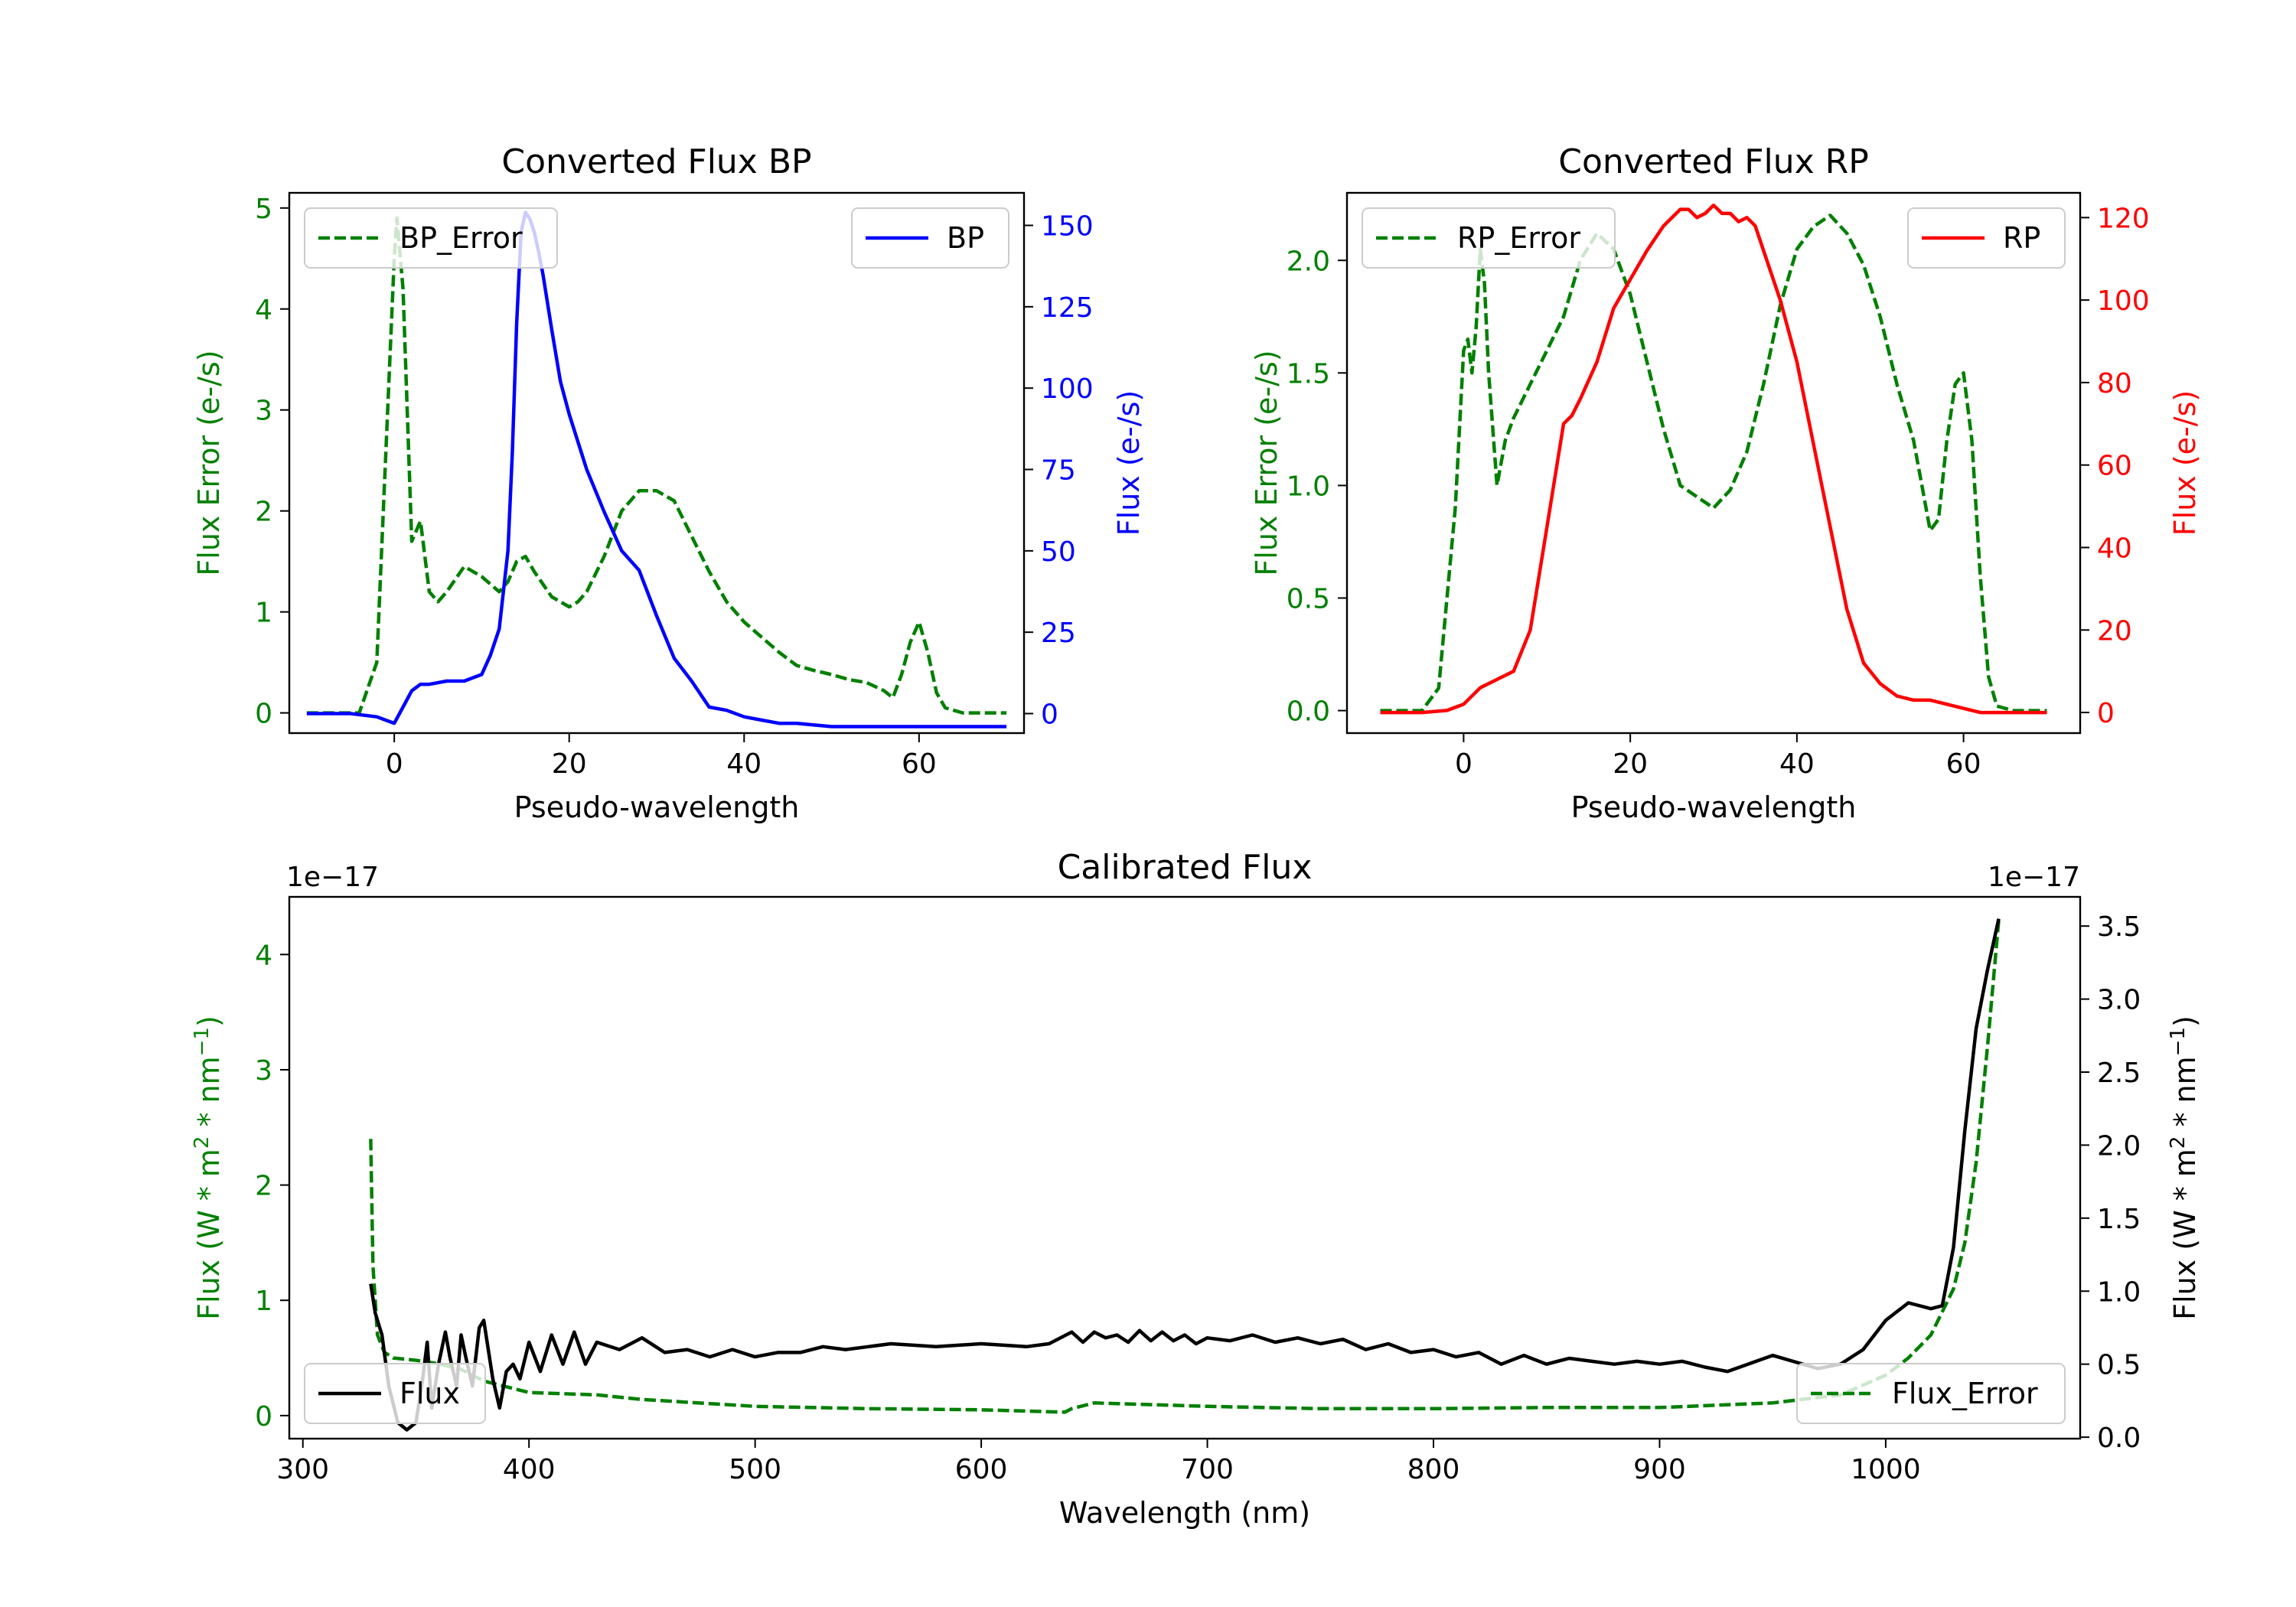 The height and width of the screenshot is (1607, 2296). I want to click on chart-title: Calibrated Flux, so click(1185, 867).